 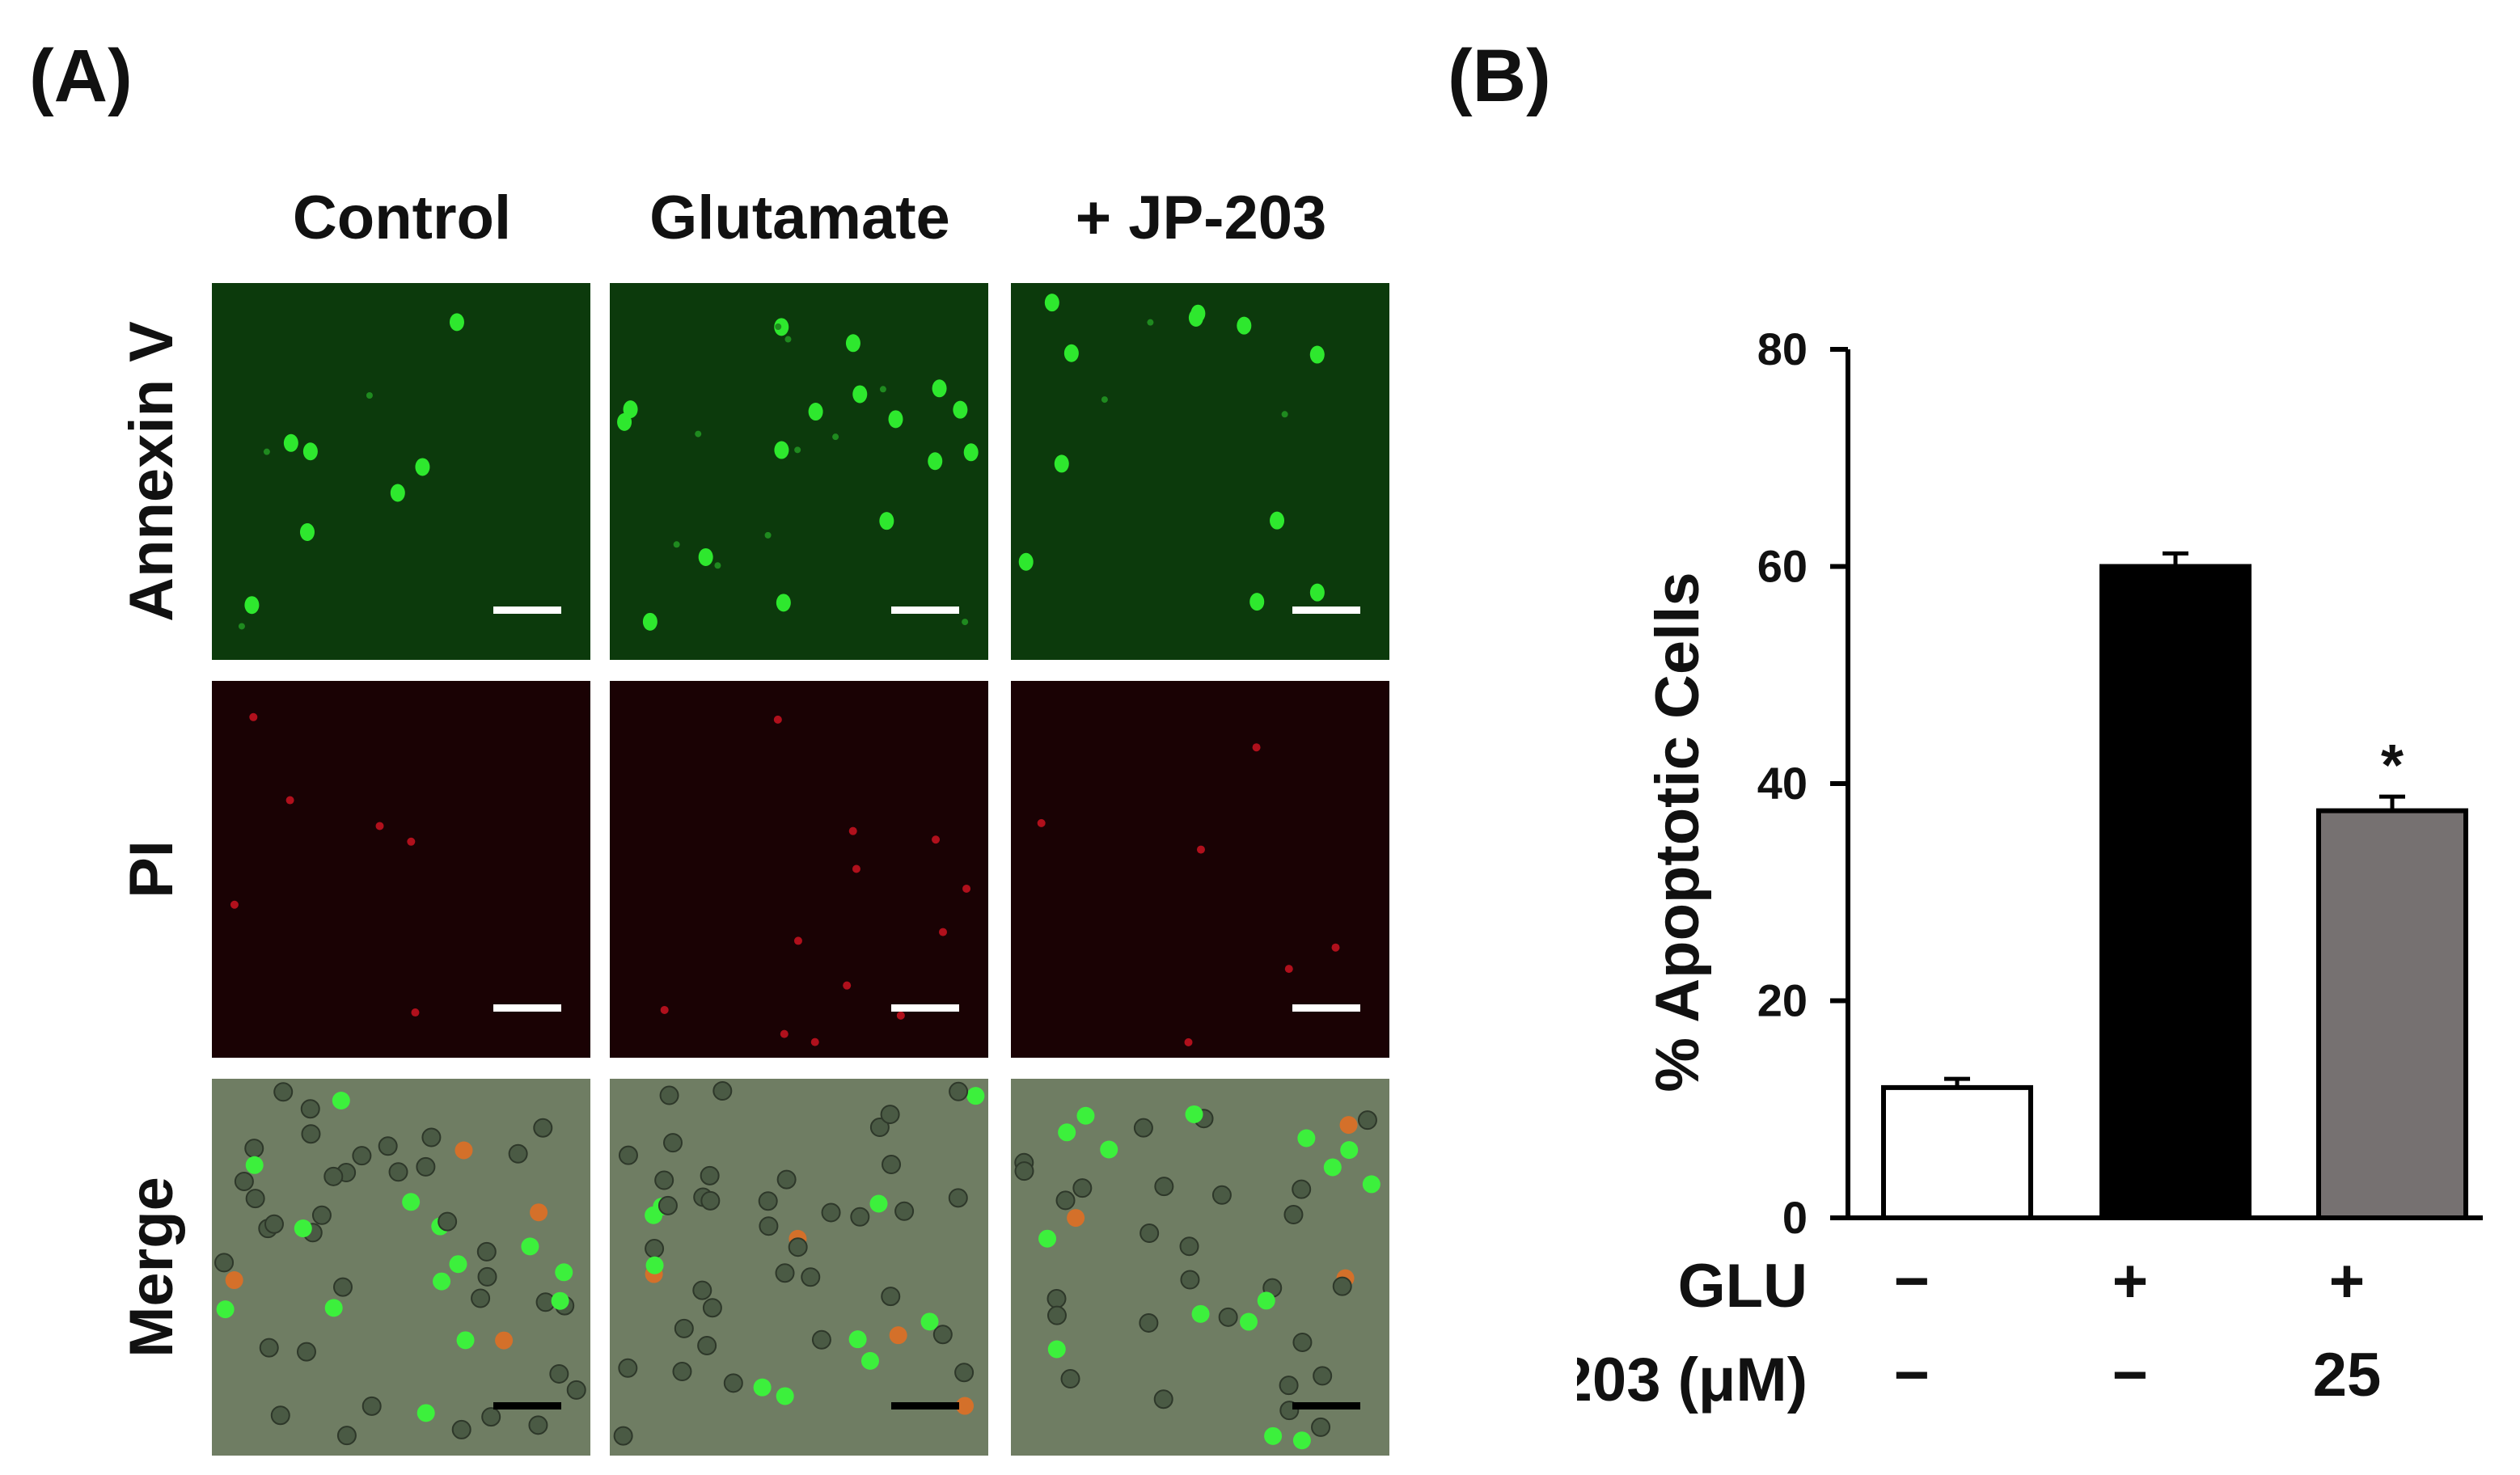 I want to click on y-tick-label: 0, so click(x=1795, y=1217).